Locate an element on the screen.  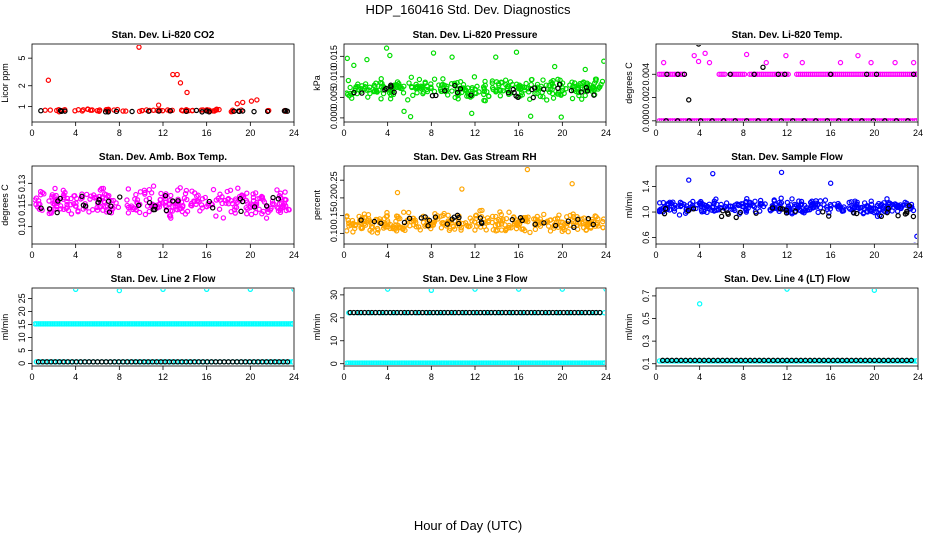
x-tick-label: 0 is located at coordinates (31, 255).